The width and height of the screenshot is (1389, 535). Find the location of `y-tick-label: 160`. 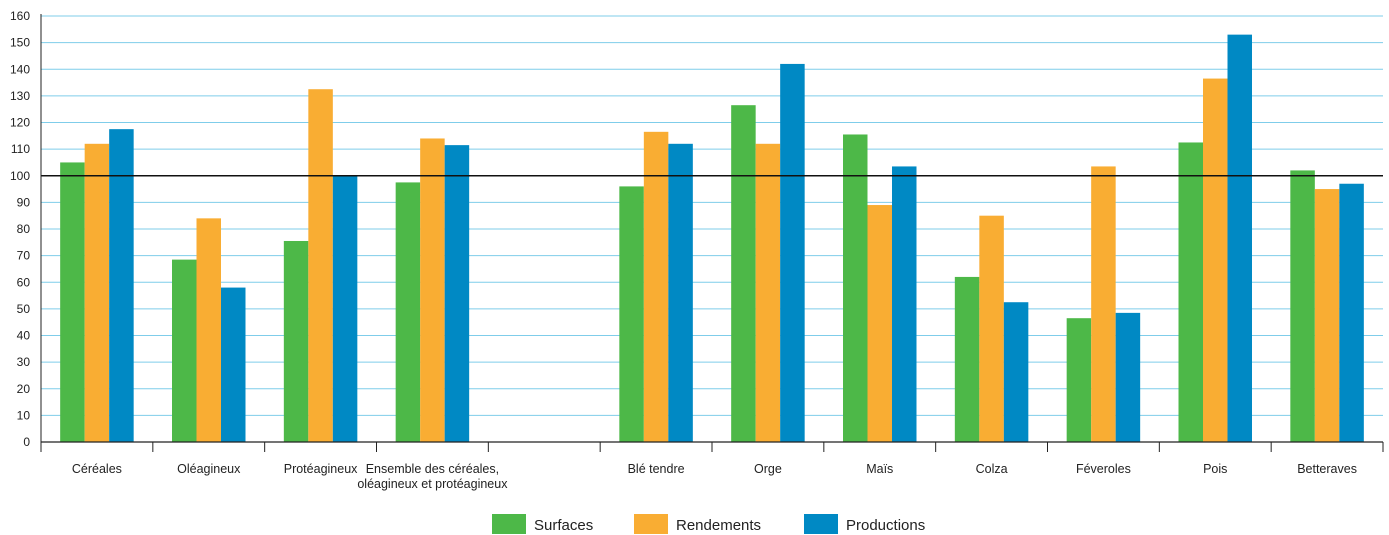

y-tick-label: 160 is located at coordinates (20, 16).